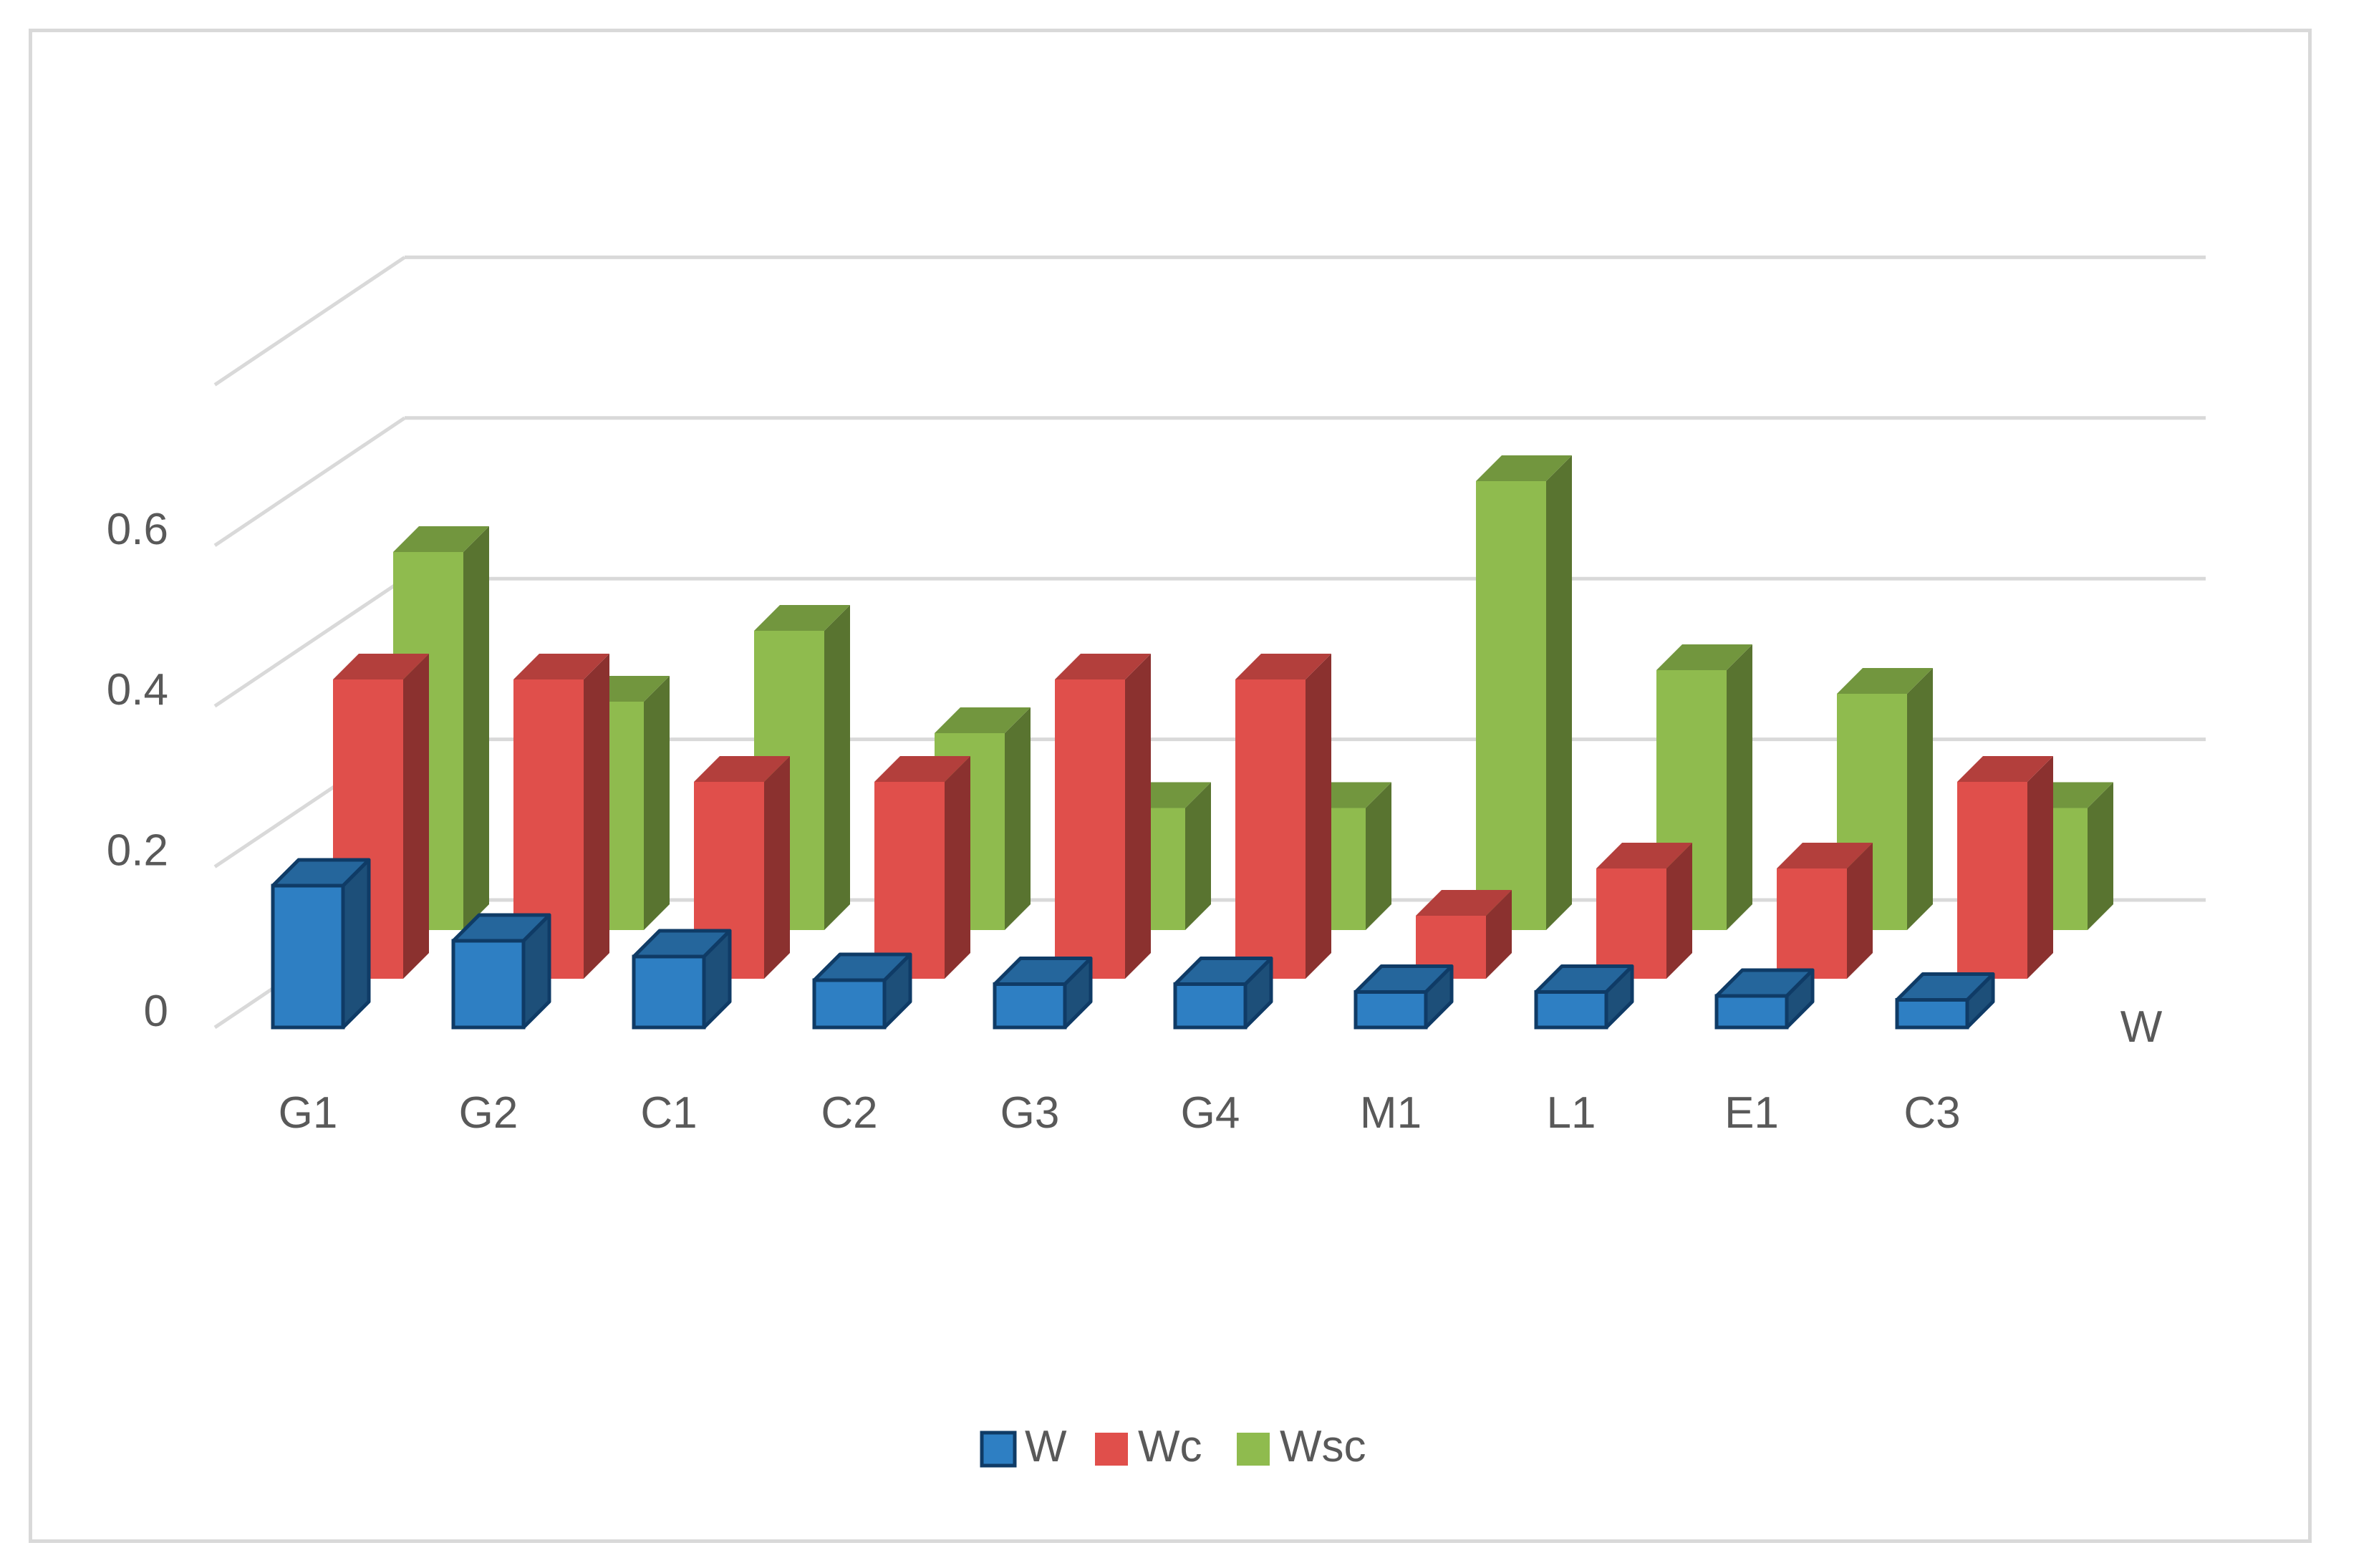 This screenshot has width=2379, height=1568. Describe the element at coordinates (489, 1113) in the screenshot. I see `x-tick-label: G2` at that location.